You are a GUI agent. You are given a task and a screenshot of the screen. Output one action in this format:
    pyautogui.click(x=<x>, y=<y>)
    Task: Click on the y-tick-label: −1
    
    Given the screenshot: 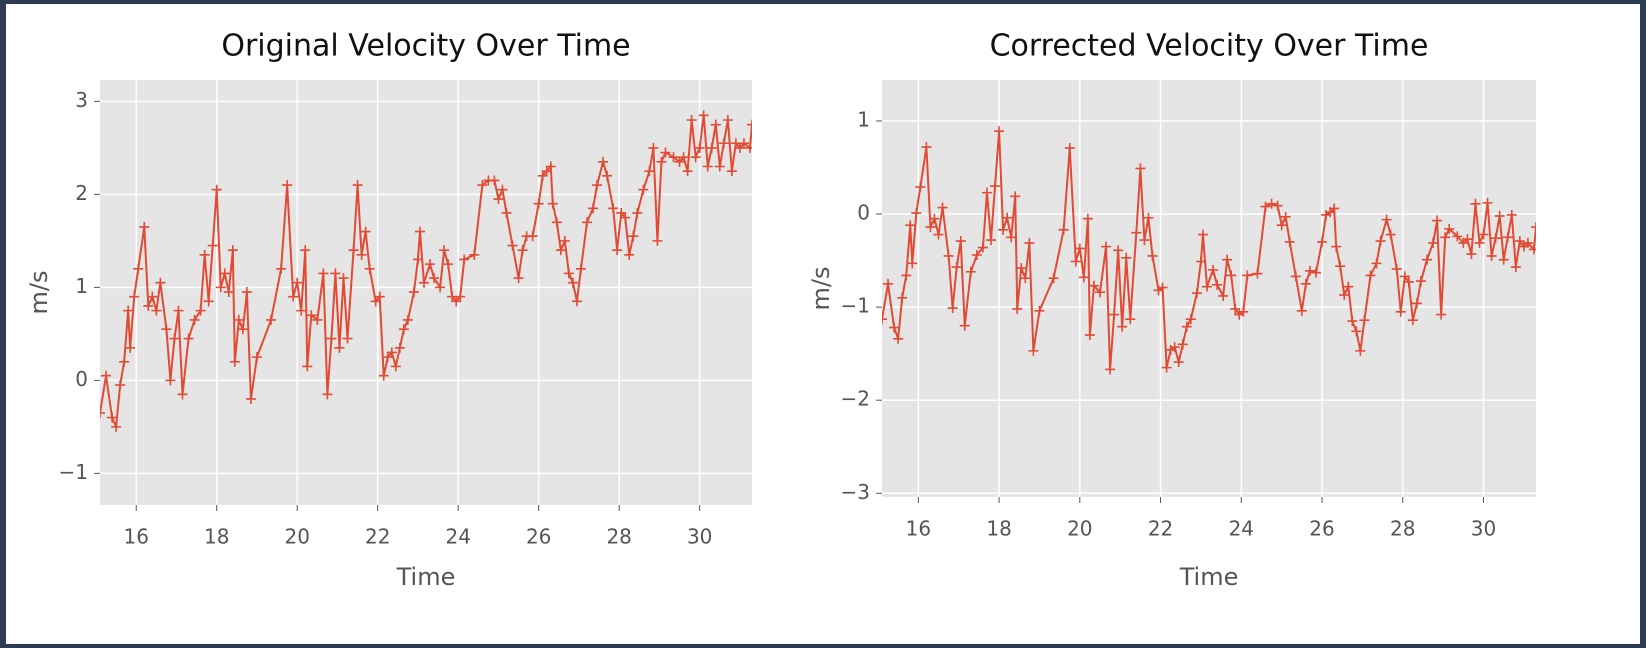 What is the action you would take?
    pyautogui.click(x=73, y=472)
    